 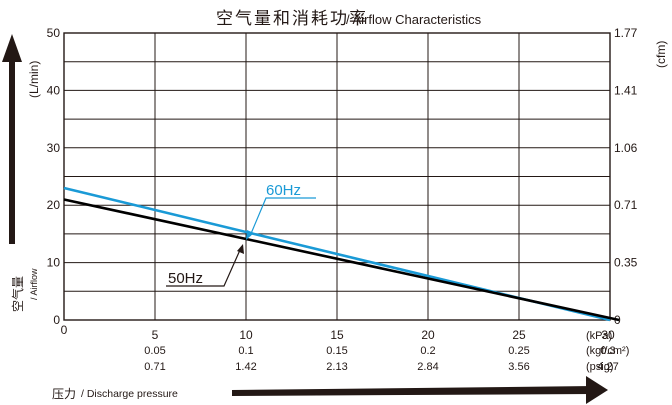 I want to click on x-tick-label: 0.3, so click(x=607, y=351).